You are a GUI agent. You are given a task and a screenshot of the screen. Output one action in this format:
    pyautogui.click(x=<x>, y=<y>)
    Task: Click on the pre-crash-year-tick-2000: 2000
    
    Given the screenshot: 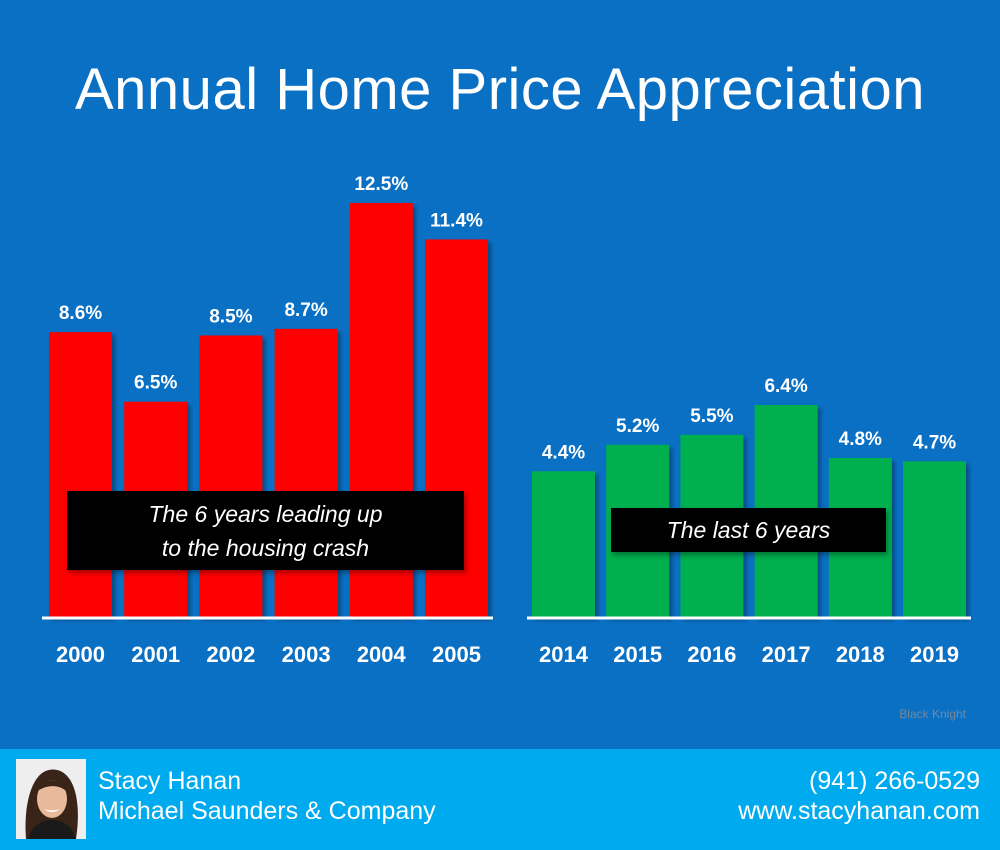 What is the action you would take?
    pyautogui.click(x=80, y=654)
    